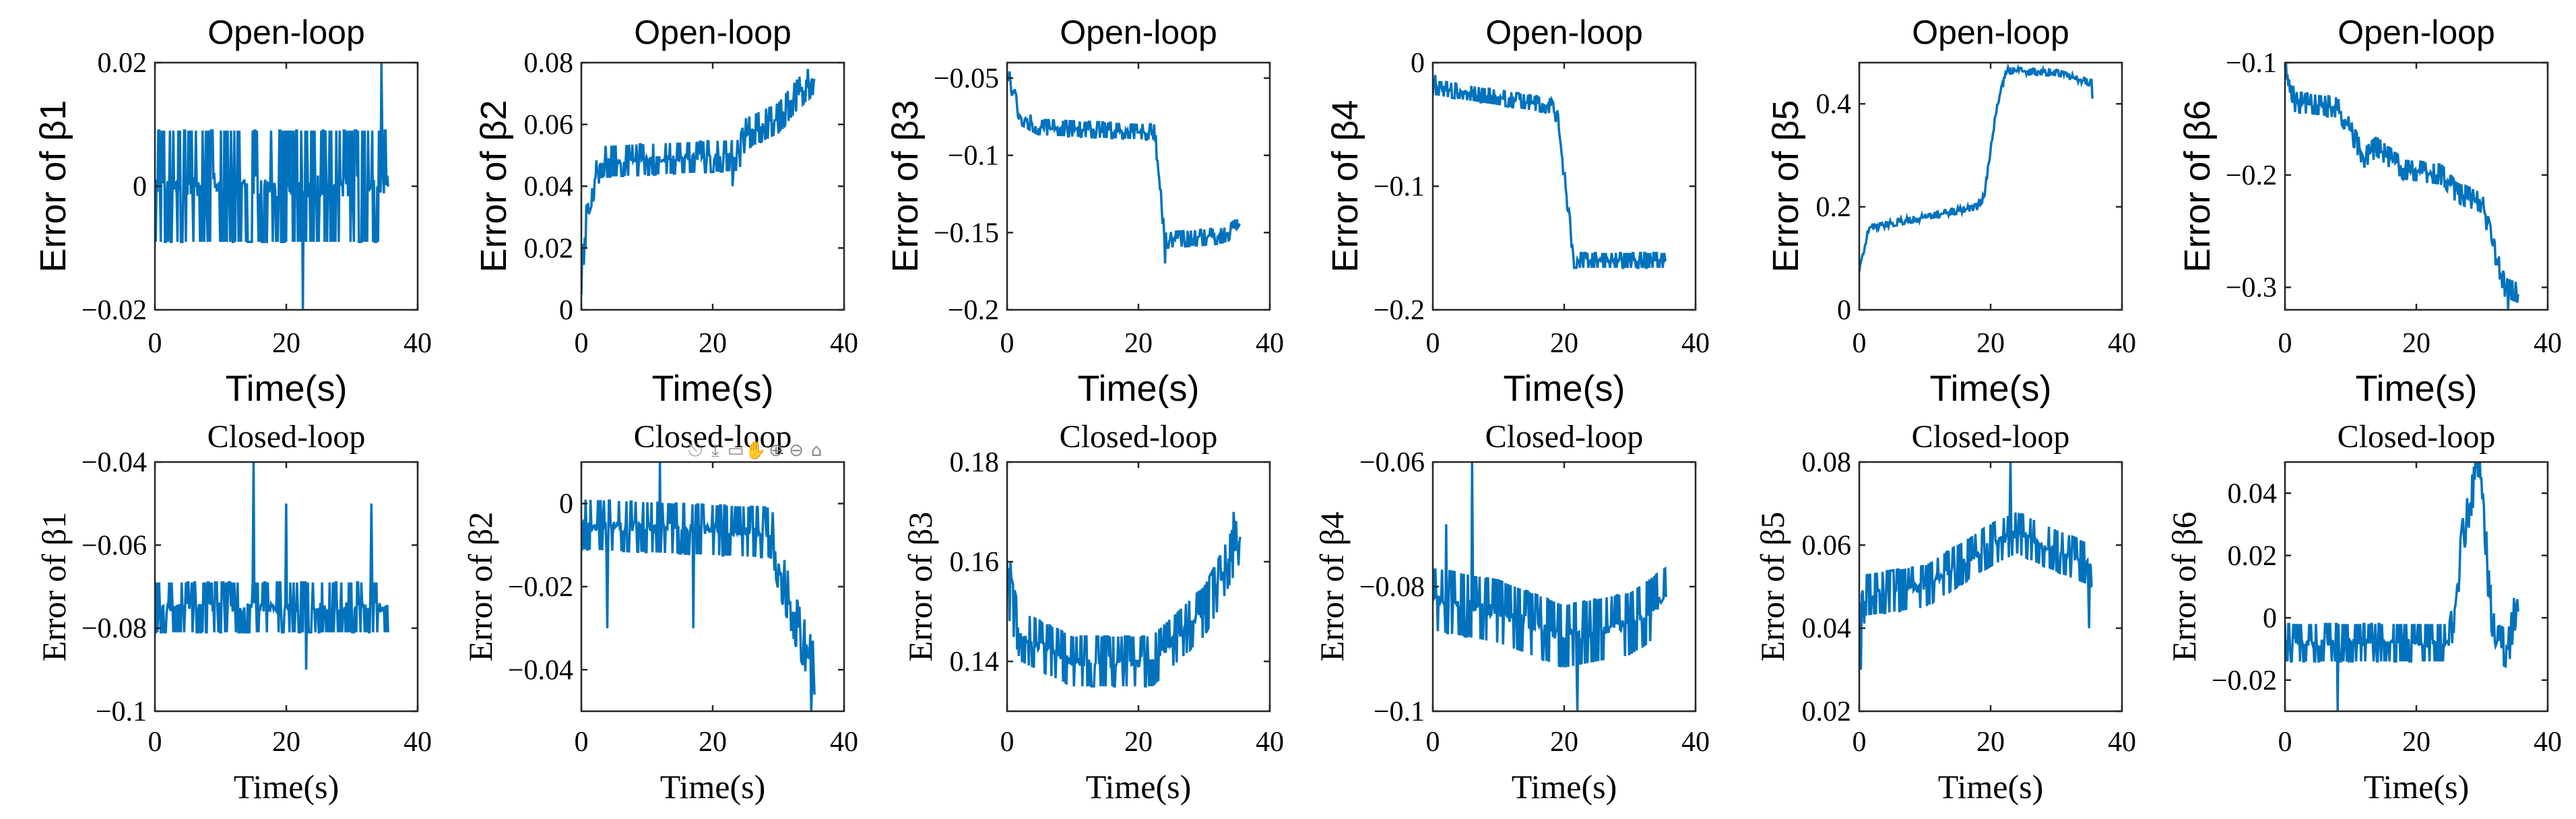 The image size is (2576, 819). I want to click on y-axis-label: Error of β6, so click(2184, 587).